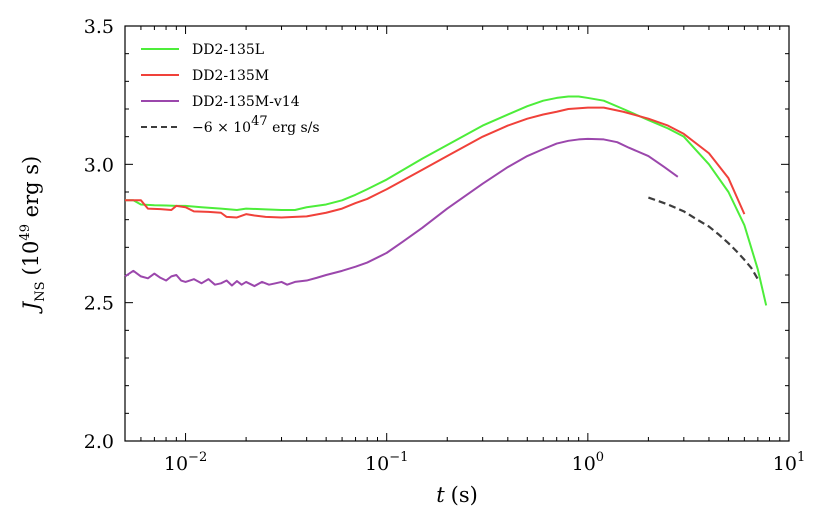 The image size is (830, 519). I want to click on x-axis-var: t, so click(440, 495).